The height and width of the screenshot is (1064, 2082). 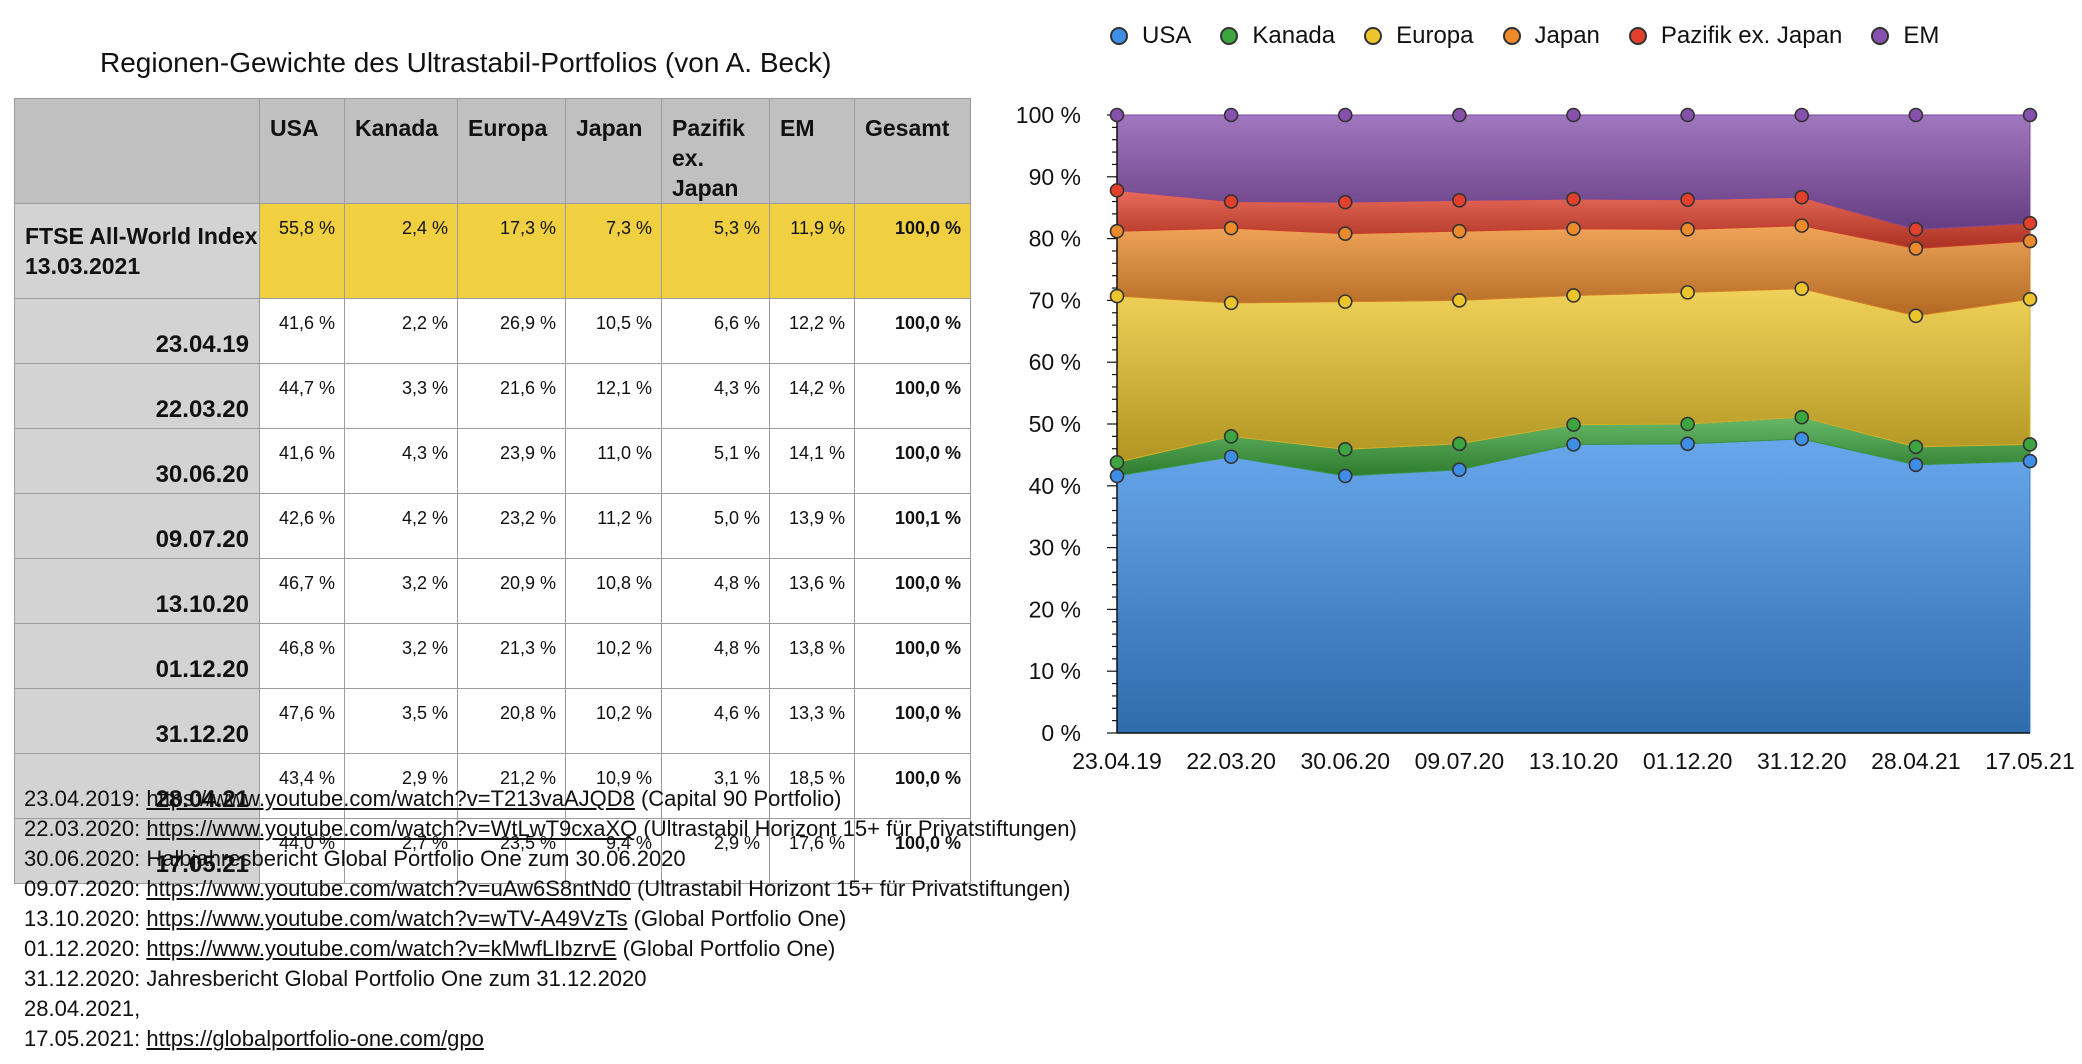 I want to click on chart-legend: USA Kanada Europa Japan Pazifik ex. Japan EM, so click(x=1539, y=36).